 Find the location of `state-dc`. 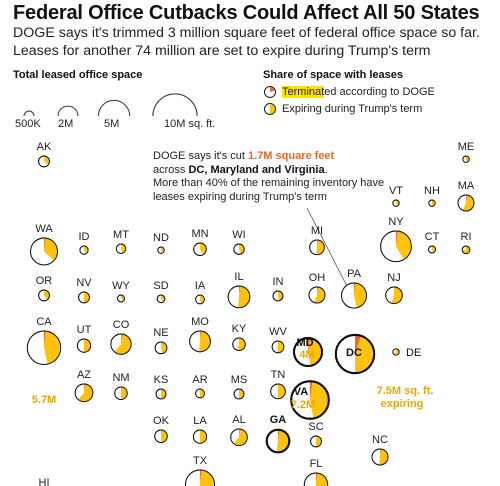

state-dc is located at coordinates (355, 354).